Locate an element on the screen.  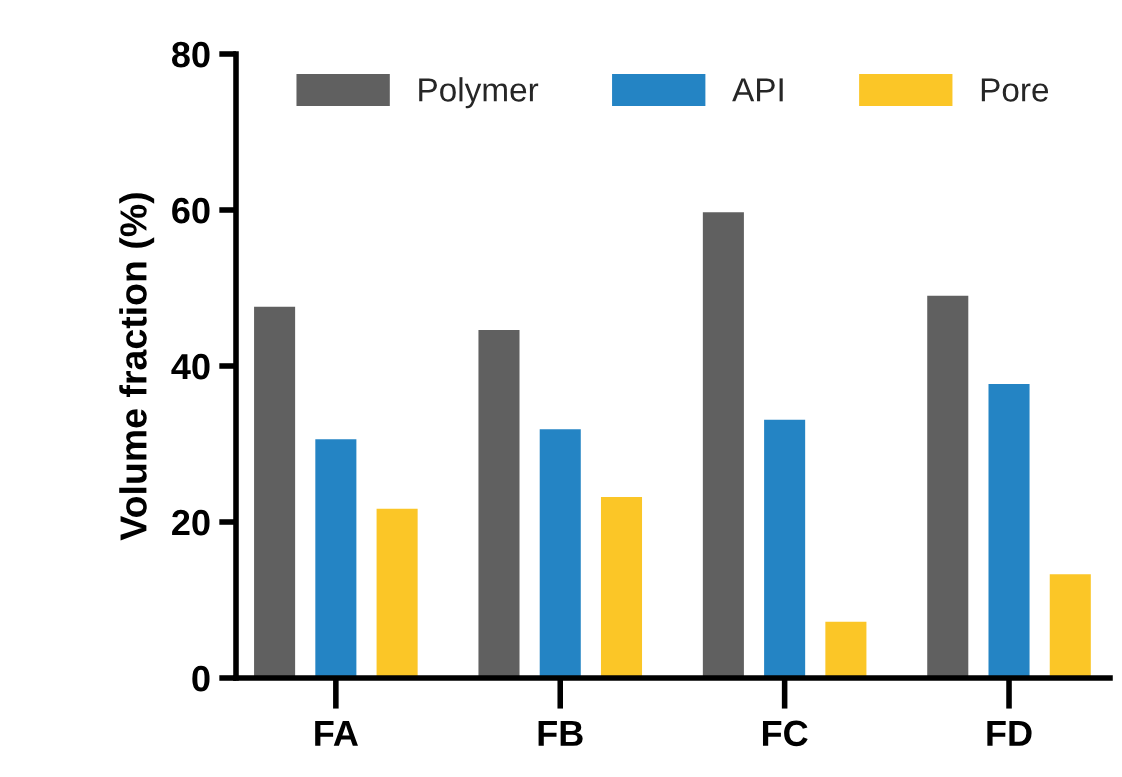
legend-label: Polymer is located at coordinates (479, 93).